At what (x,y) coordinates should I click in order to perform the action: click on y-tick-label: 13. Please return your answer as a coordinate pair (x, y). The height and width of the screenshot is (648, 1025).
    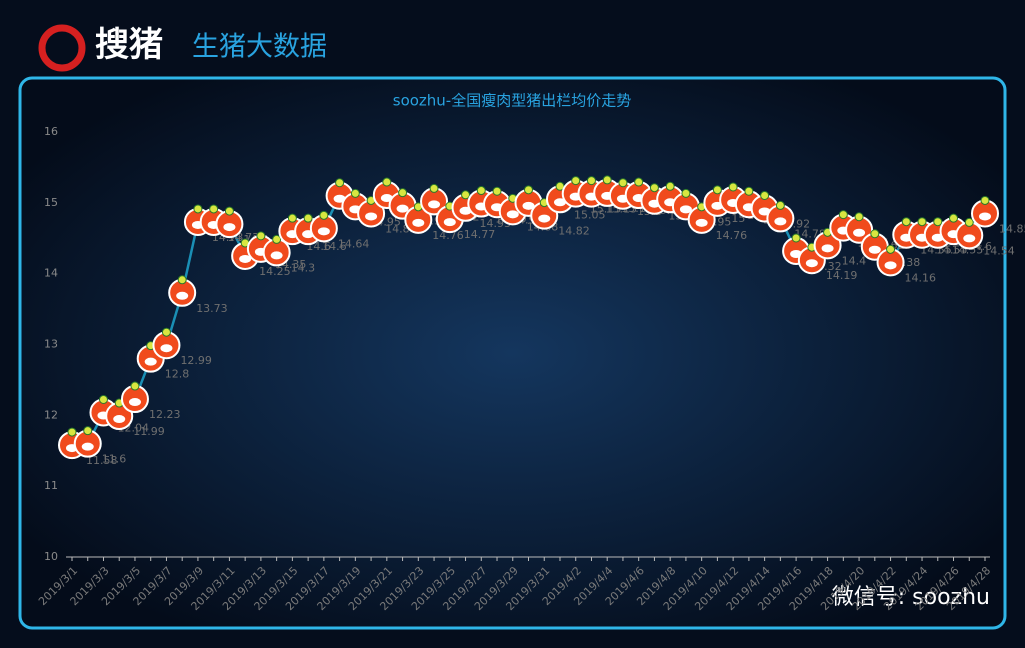
    Looking at the image, I should click on (51, 344).